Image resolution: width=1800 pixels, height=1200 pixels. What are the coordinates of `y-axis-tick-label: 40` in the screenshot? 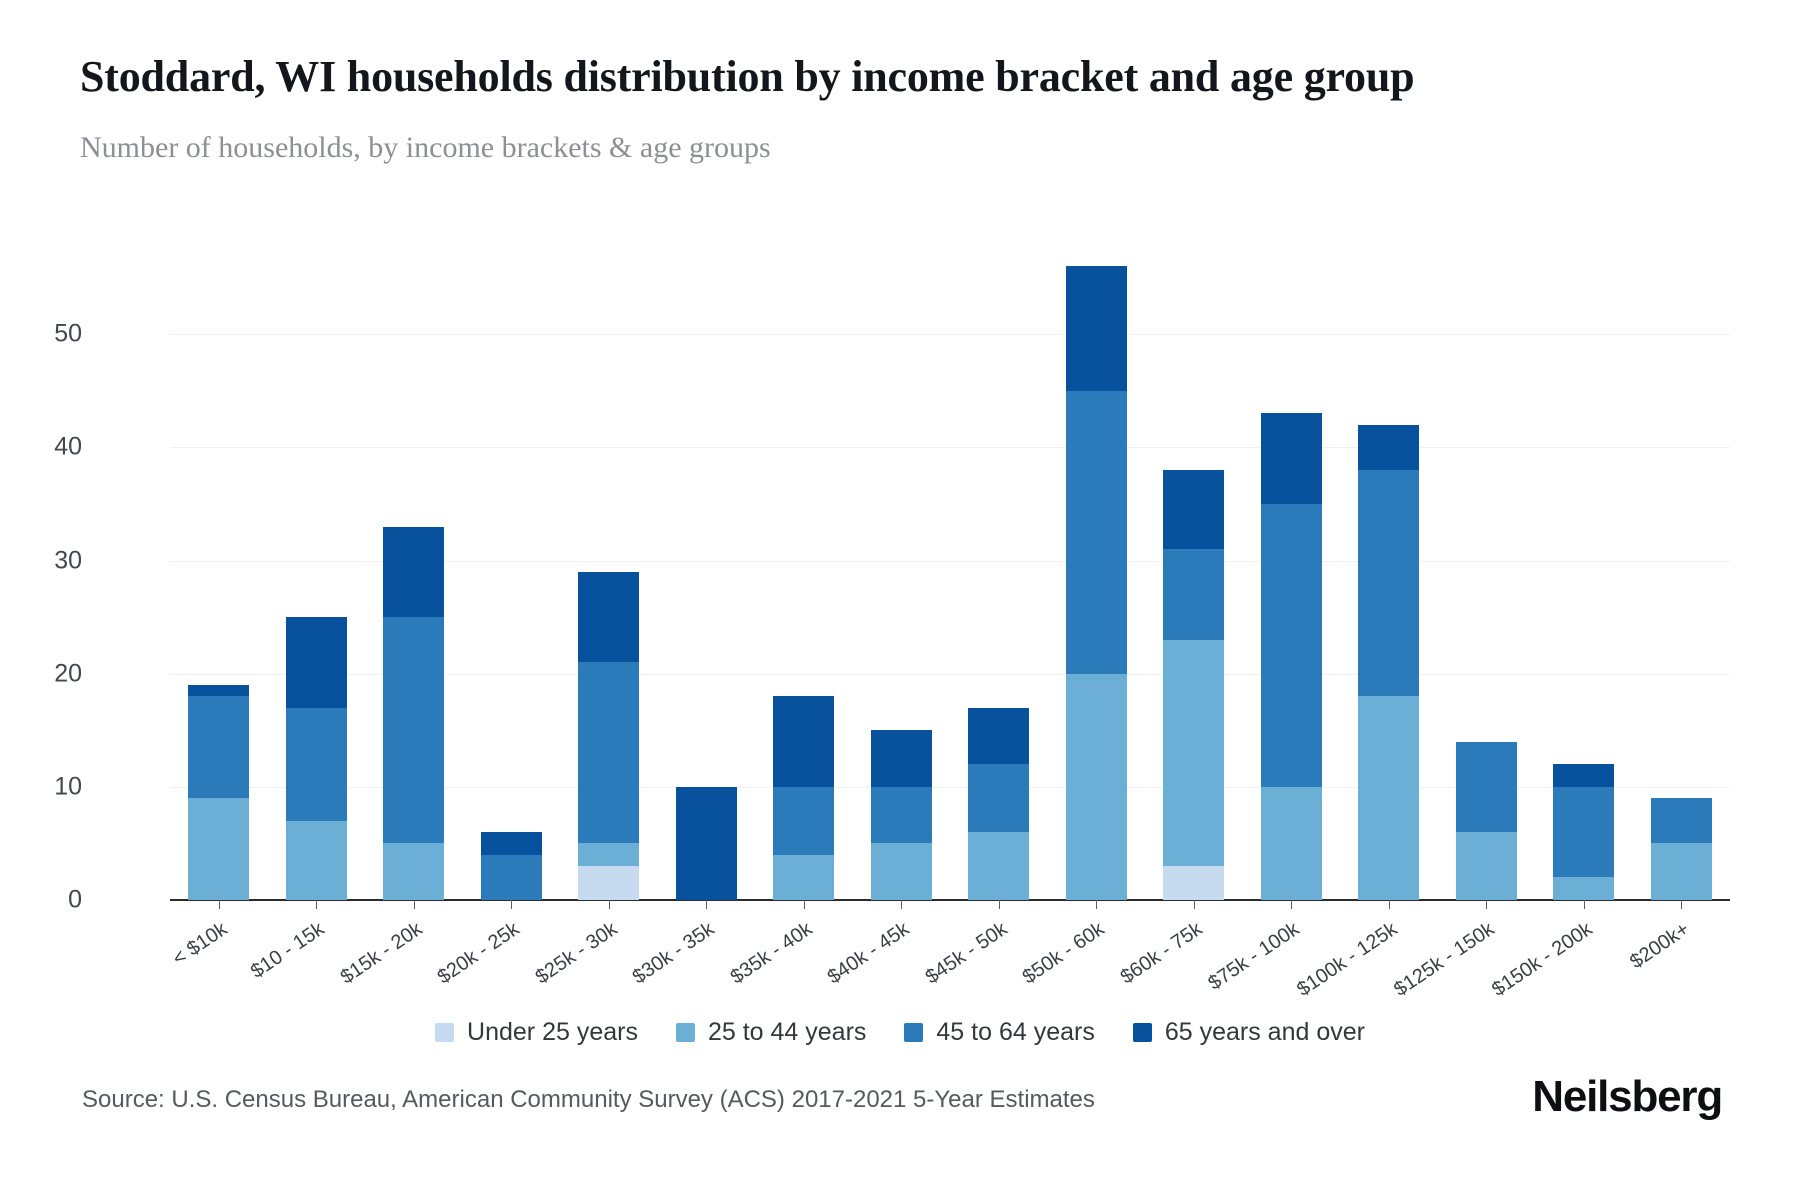 It's located at (68, 446).